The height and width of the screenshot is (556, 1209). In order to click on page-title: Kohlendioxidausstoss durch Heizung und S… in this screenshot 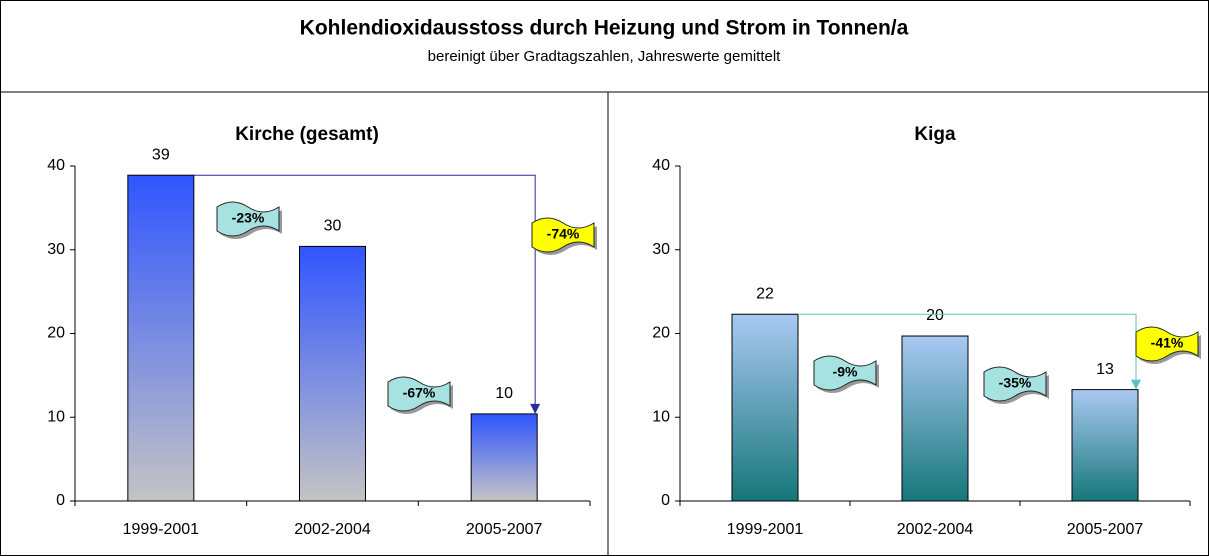, I will do `click(604, 28)`.